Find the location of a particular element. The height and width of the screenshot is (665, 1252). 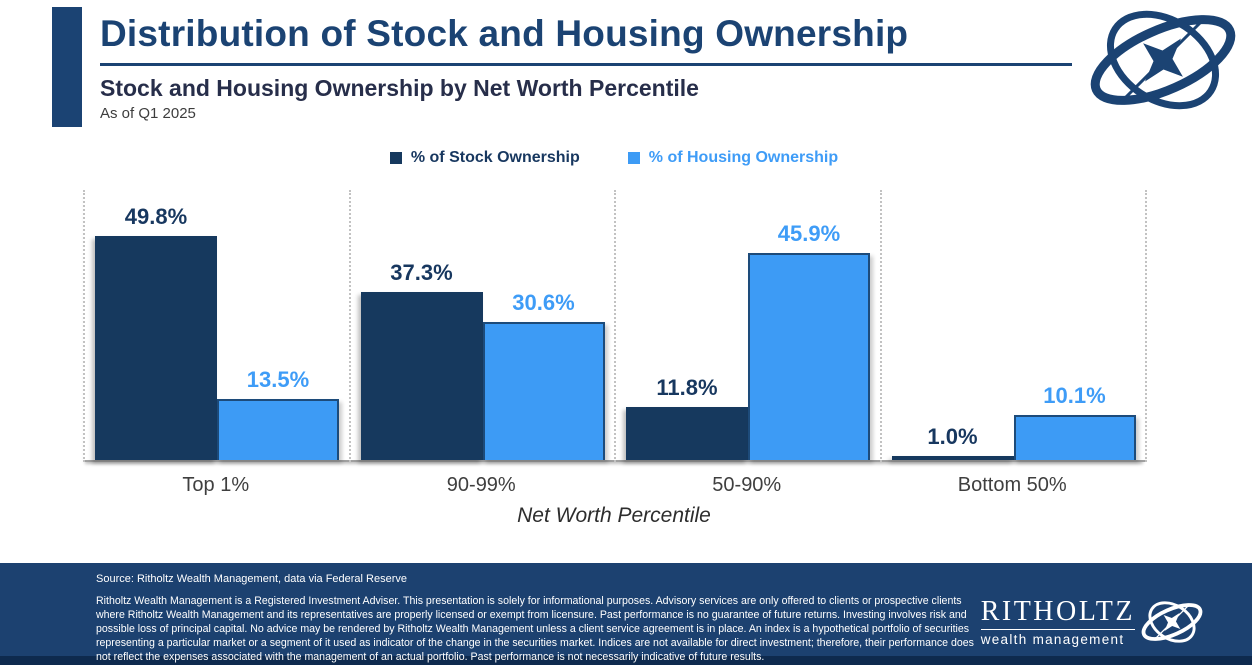

bar-label-stock-3: 11.8% is located at coordinates (687, 387).